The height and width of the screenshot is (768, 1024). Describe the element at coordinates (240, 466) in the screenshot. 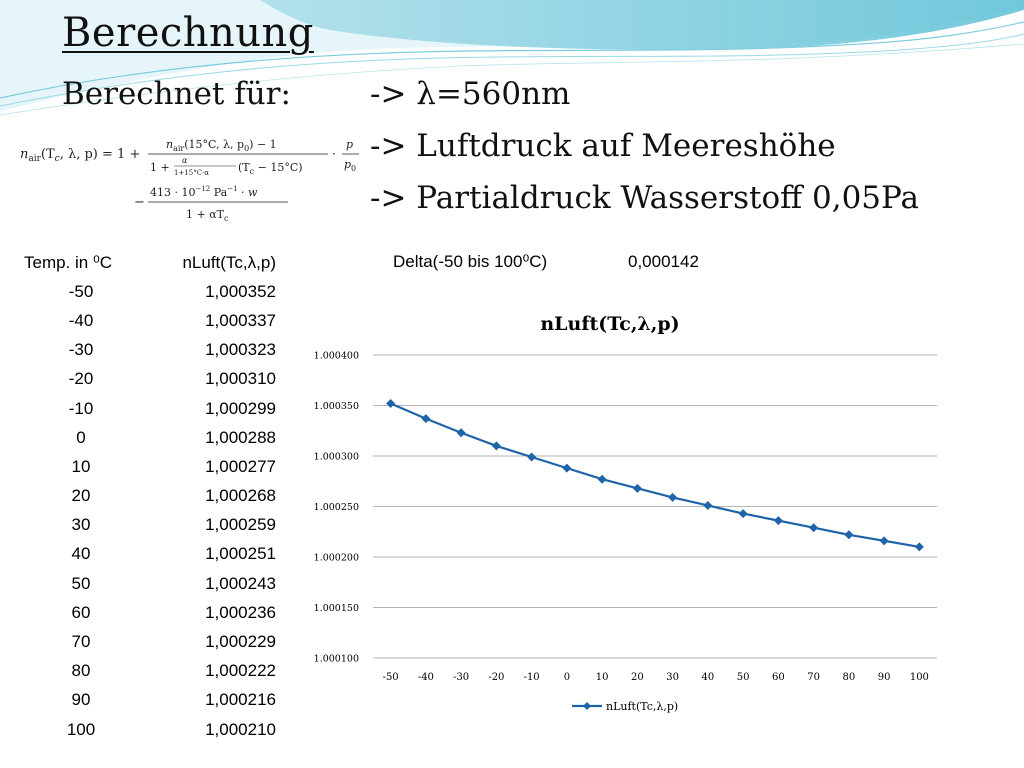

I see `nluft-cell: 1,000277` at that location.